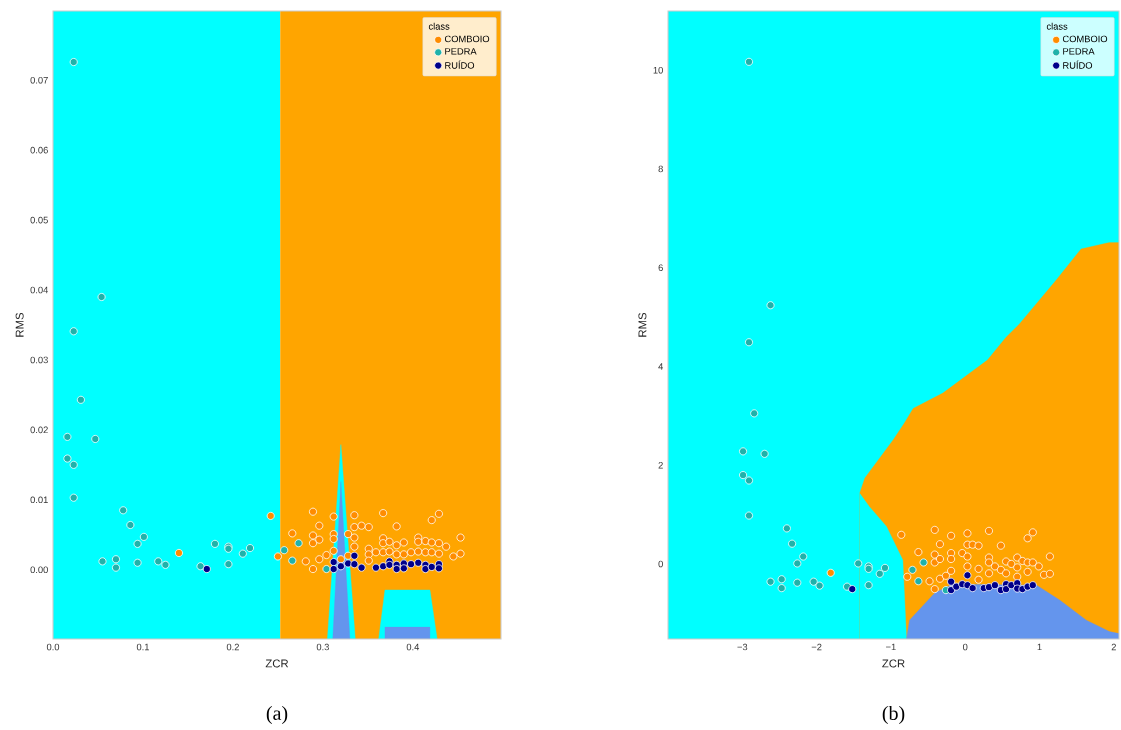  What do you see at coordinates (660, 564) in the screenshot?
I see `y-tick-label: 0` at bounding box center [660, 564].